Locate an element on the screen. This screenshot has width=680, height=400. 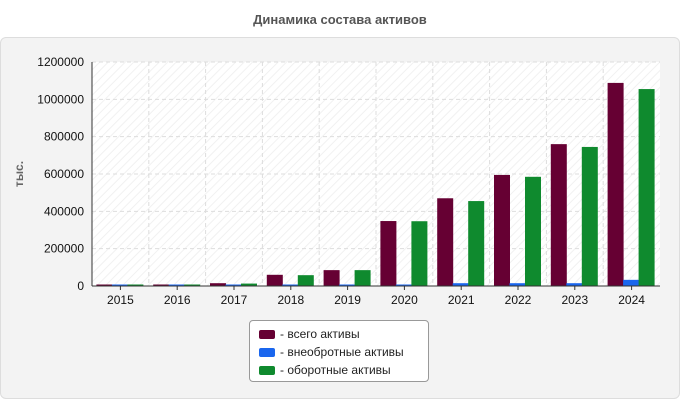
bar-noncurrent-assets-2021 is located at coordinates (460, 284).